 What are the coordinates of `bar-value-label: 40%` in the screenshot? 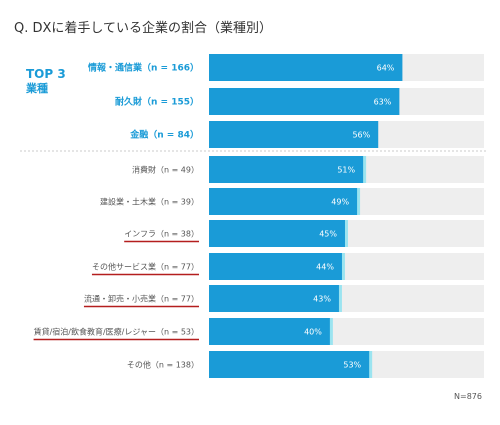 It's located at (313, 332).